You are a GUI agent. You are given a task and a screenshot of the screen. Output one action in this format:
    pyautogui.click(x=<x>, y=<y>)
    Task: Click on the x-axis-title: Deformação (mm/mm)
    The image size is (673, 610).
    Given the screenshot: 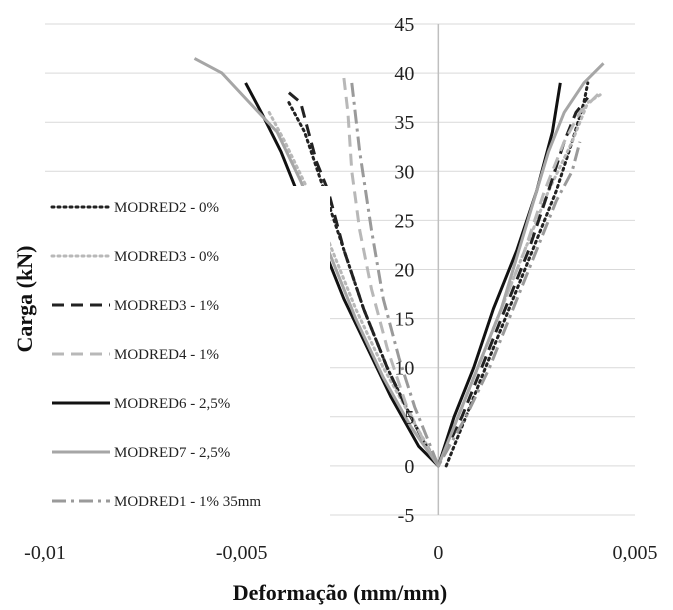 What is the action you would take?
    pyautogui.click(x=340, y=592)
    